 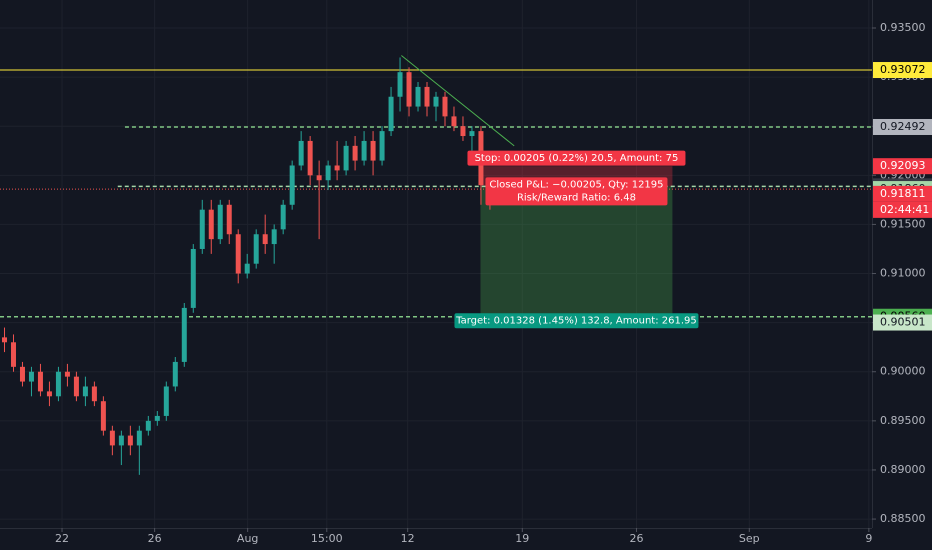 What do you see at coordinates (903, 27) in the screenshot?
I see `y-tick-label: 0.93500` at bounding box center [903, 27].